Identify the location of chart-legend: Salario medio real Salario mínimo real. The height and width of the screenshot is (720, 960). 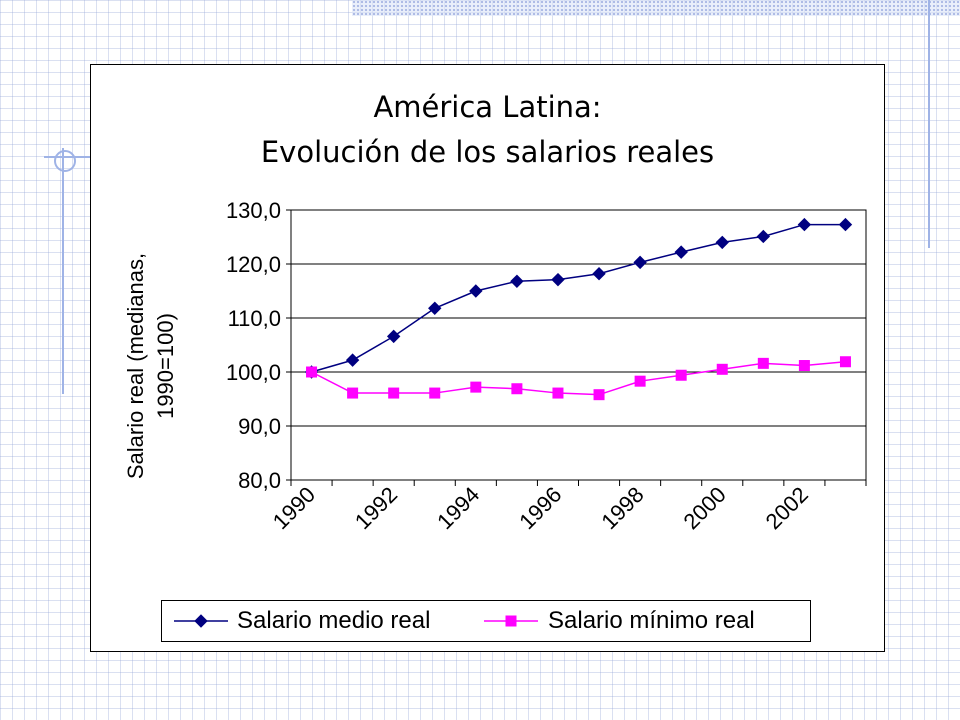
(486, 621).